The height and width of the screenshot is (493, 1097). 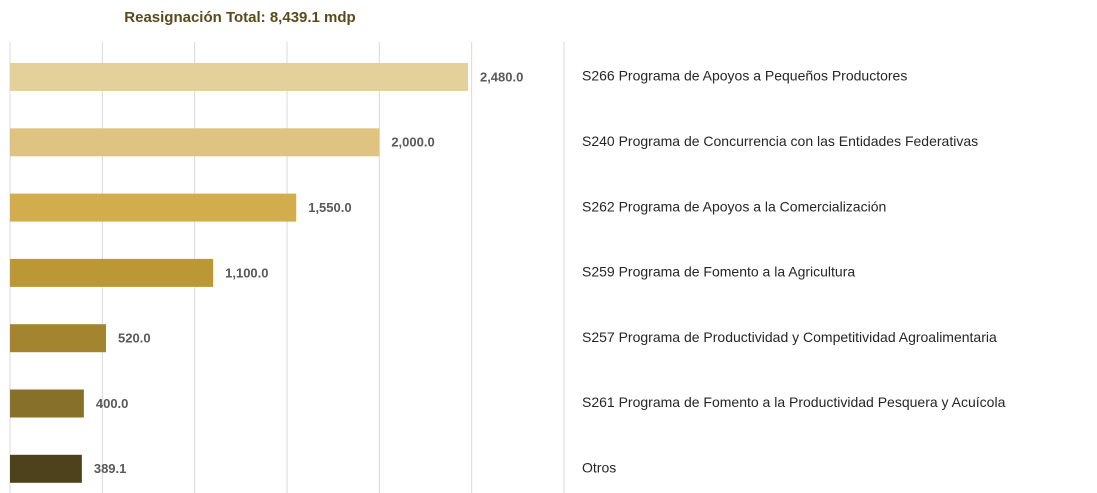 What do you see at coordinates (112, 403) in the screenshot?
I see `value-label: 400.0` at bounding box center [112, 403].